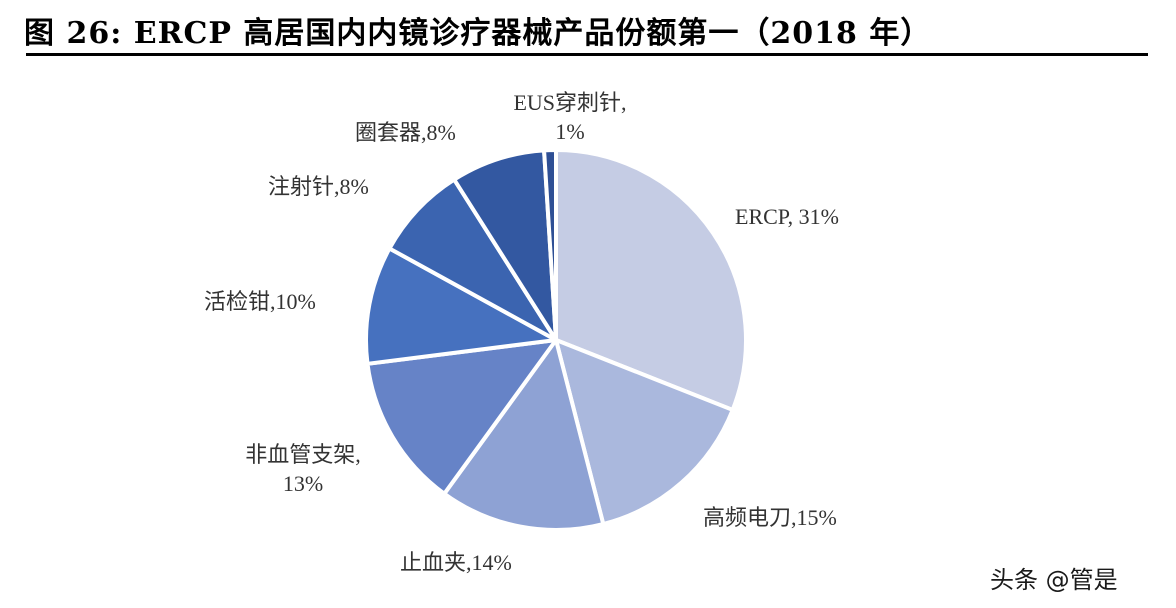 This screenshot has height=608, width=1176. What do you see at coordinates (787, 216) in the screenshot?
I see `label-ercp: ERCP, 31%` at bounding box center [787, 216].